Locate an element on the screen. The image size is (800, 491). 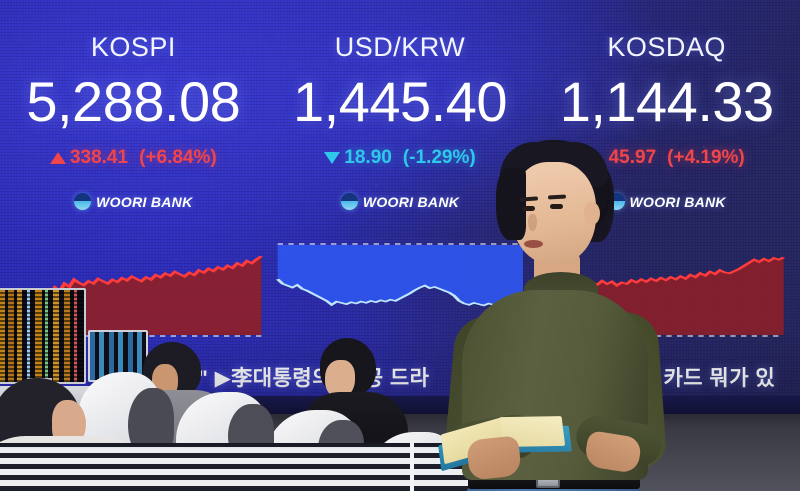
change-percent-kospi: (+6.84%) is located at coordinates (178, 157).